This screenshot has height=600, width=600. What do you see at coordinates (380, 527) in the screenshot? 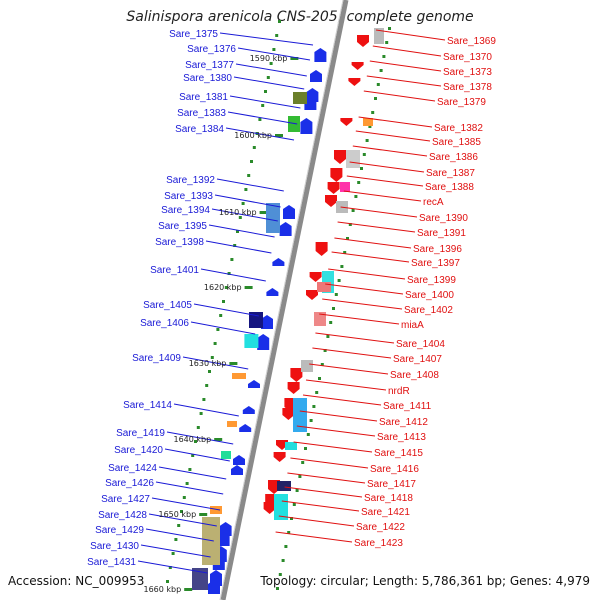
I see `right-gene-label: Sare_1422` at bounding box center [380, 527].